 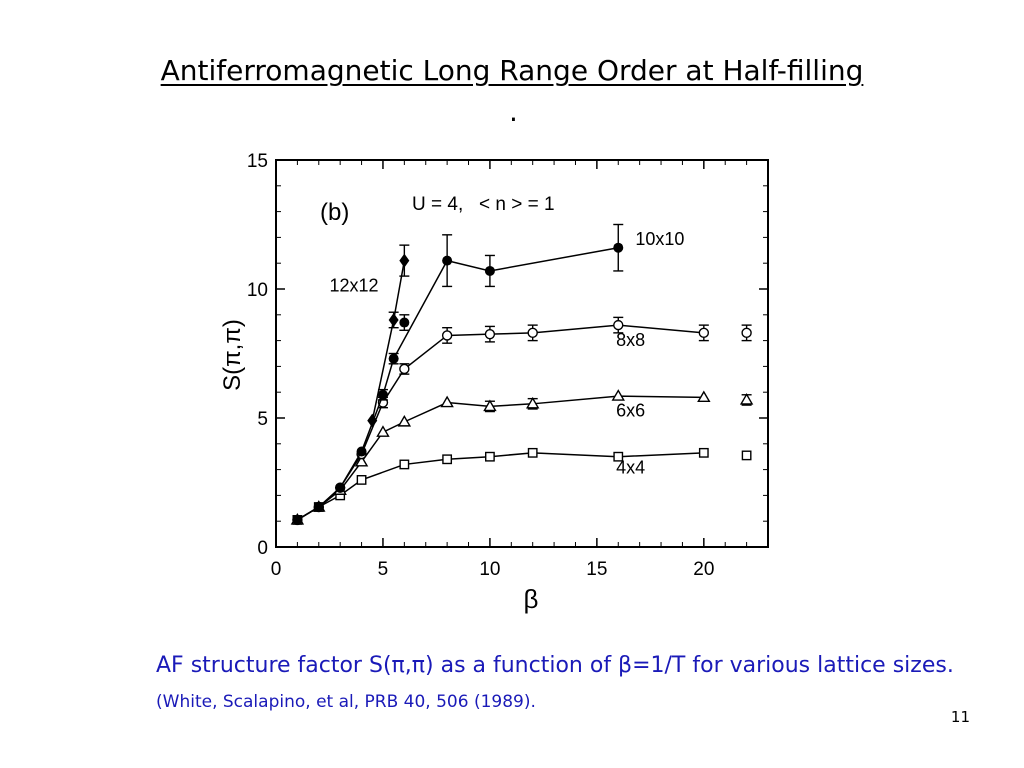 What do you see at coordinates (257, 290) in the screenshot?
I see `y-tick-label: 10` at bounding box center [257, 290].